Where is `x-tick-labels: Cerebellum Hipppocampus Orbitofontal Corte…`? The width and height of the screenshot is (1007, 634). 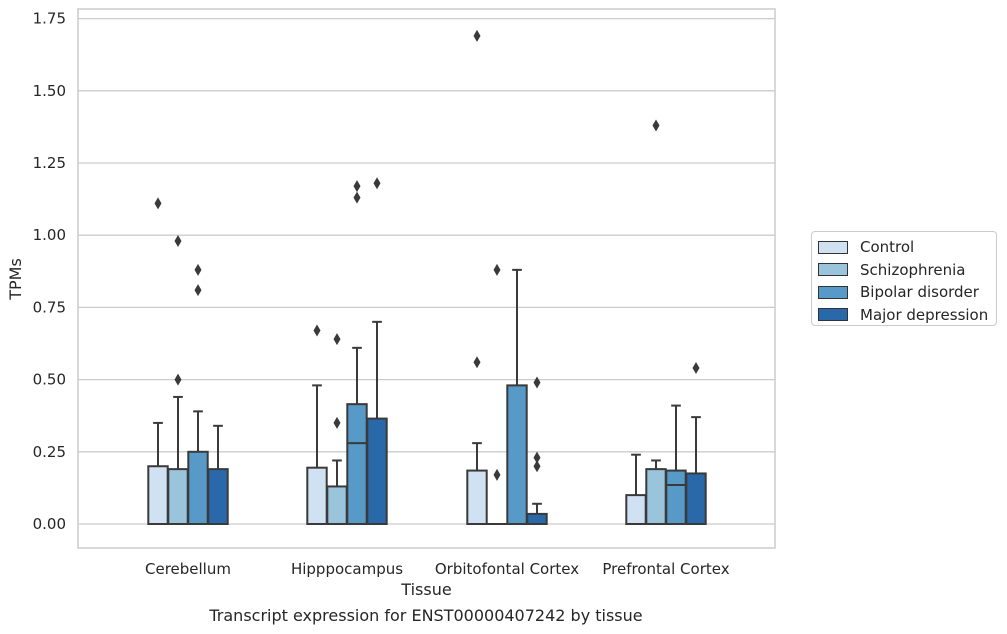
x-tick-labels: Cerebellum Hipppocampus Orbitofontal Corte… is located at coordinates (437, 569).